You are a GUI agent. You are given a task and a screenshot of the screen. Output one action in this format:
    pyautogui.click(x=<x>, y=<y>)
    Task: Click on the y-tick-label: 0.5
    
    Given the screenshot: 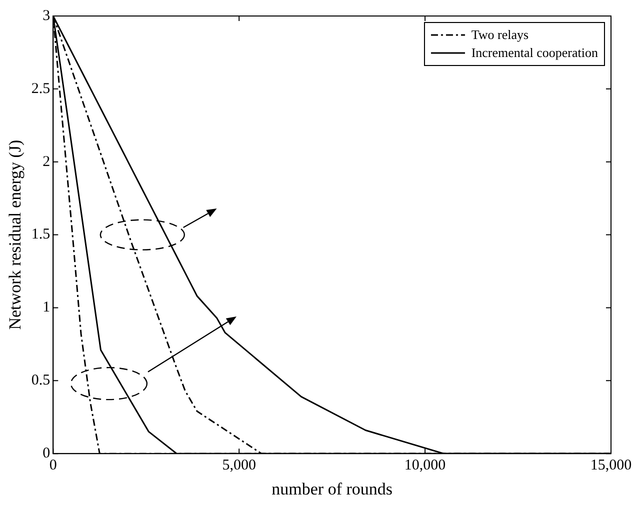 What is the action you would take?
    pyautogui.click(x=40, y=380)
    